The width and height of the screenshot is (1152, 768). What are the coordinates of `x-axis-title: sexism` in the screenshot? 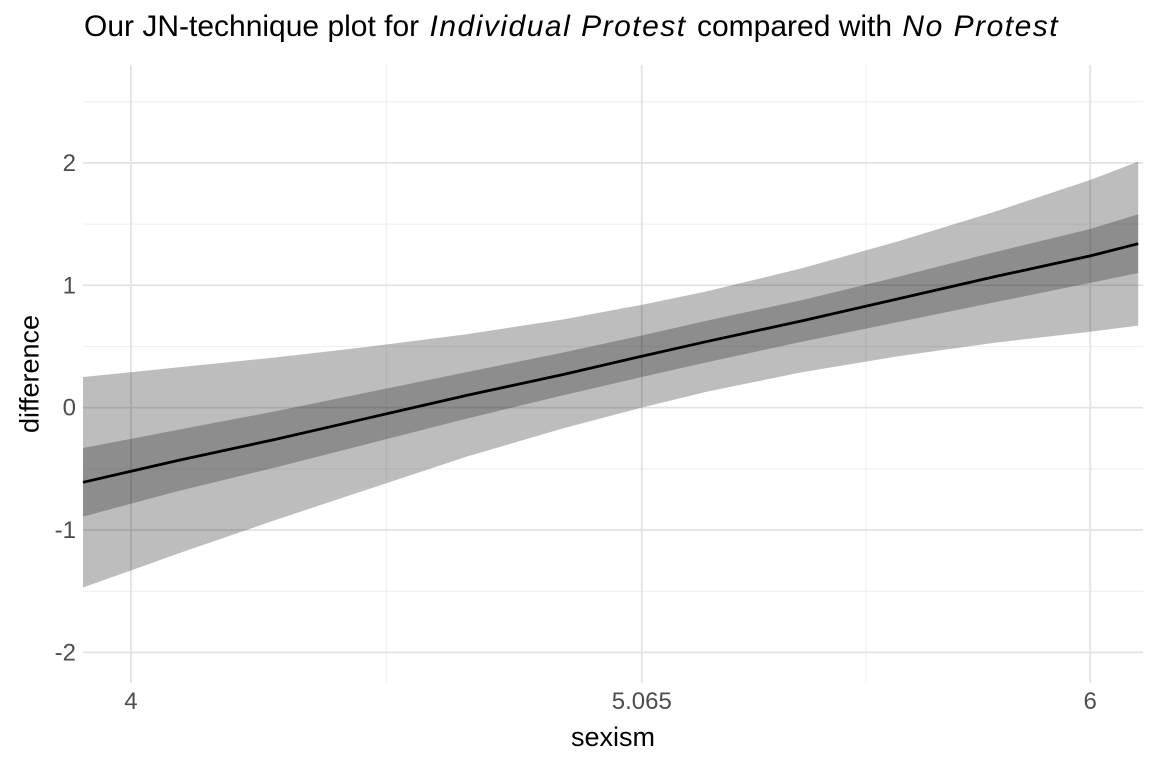 It's located at (613, 737).